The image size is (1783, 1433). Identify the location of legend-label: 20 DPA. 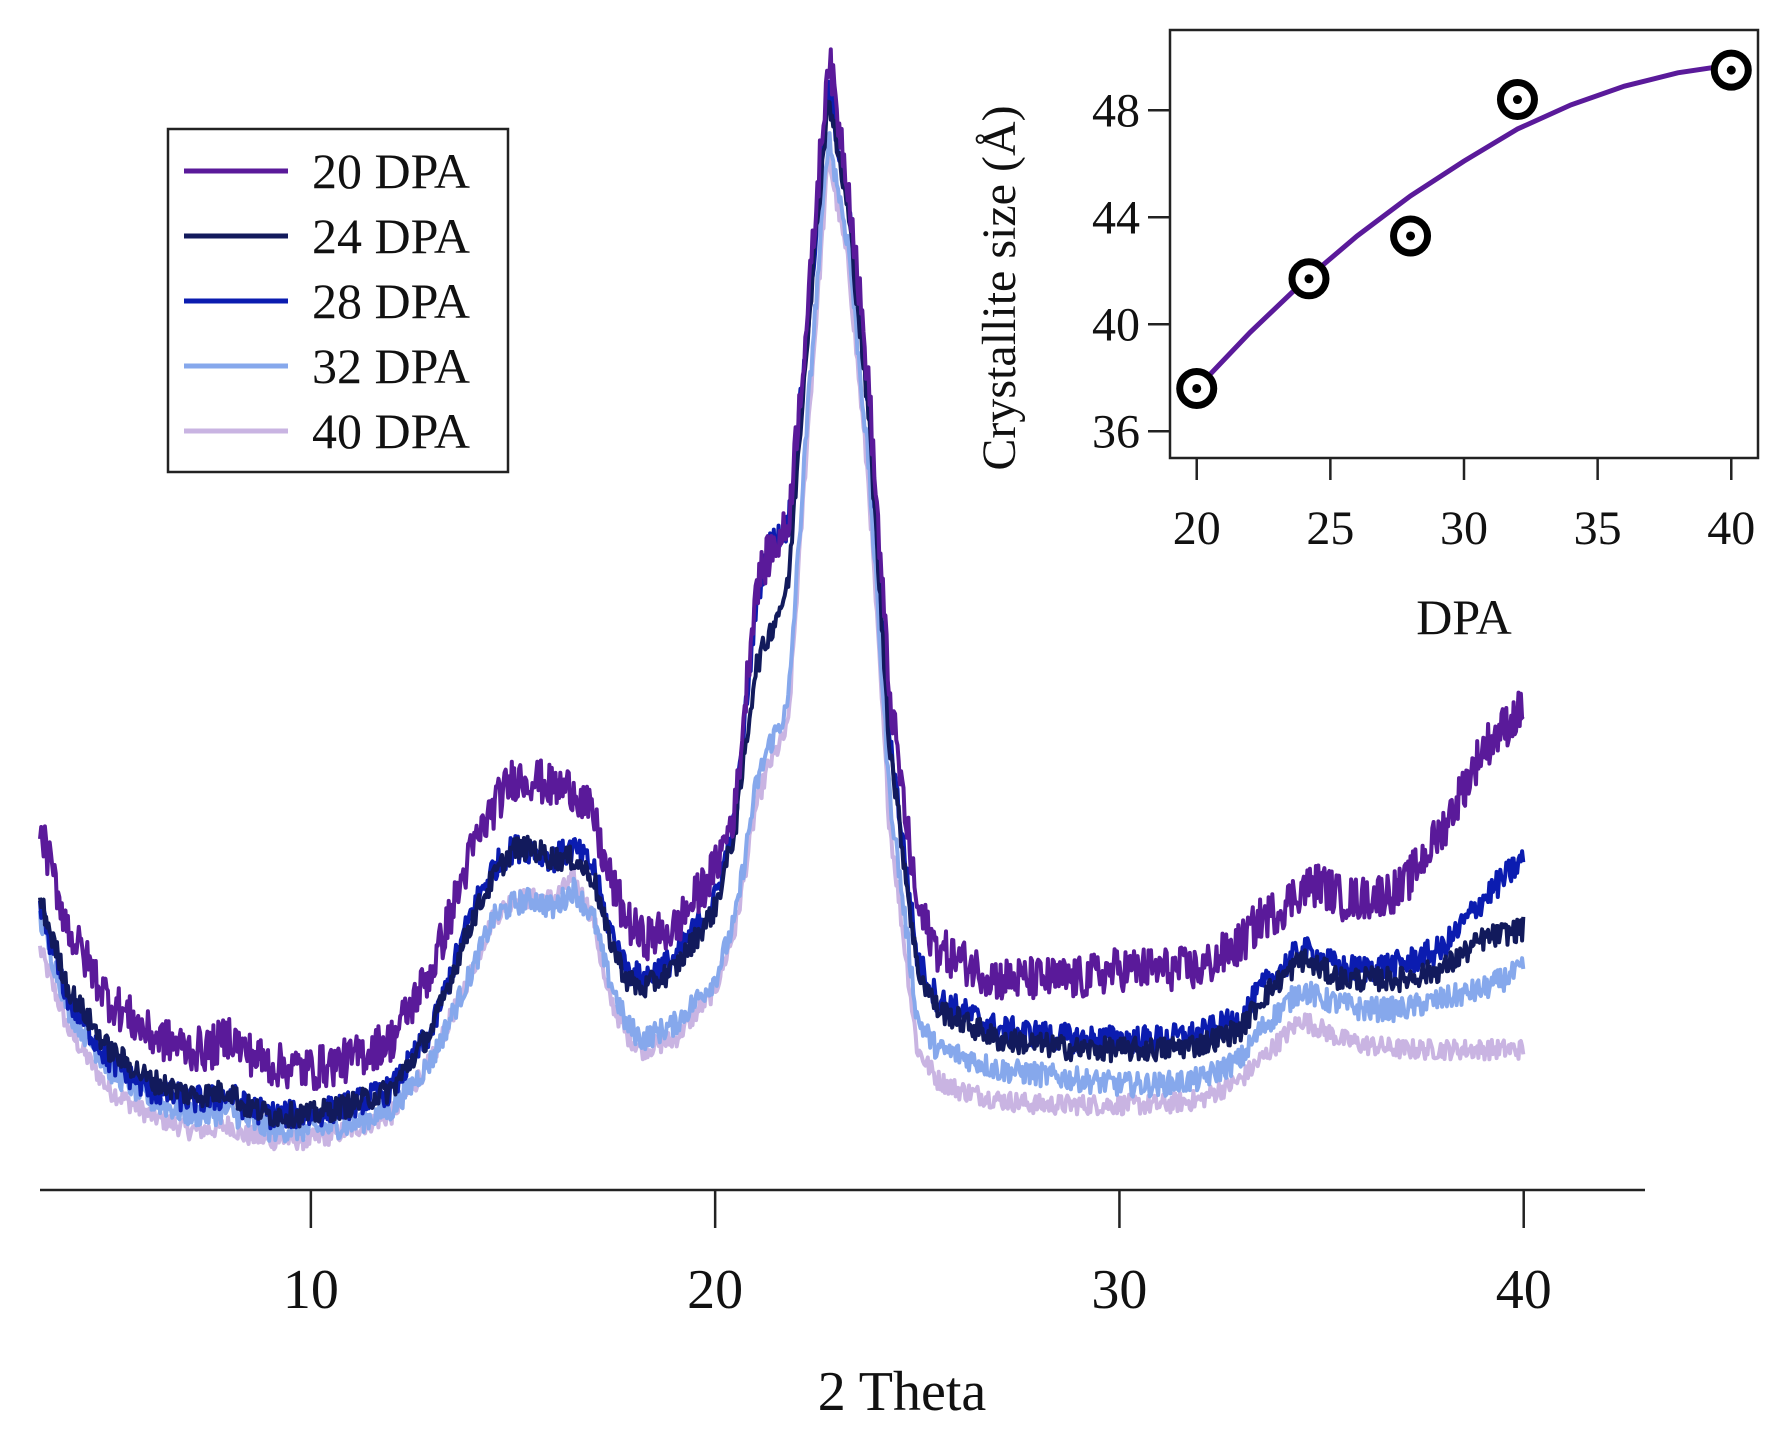
(391, 171).